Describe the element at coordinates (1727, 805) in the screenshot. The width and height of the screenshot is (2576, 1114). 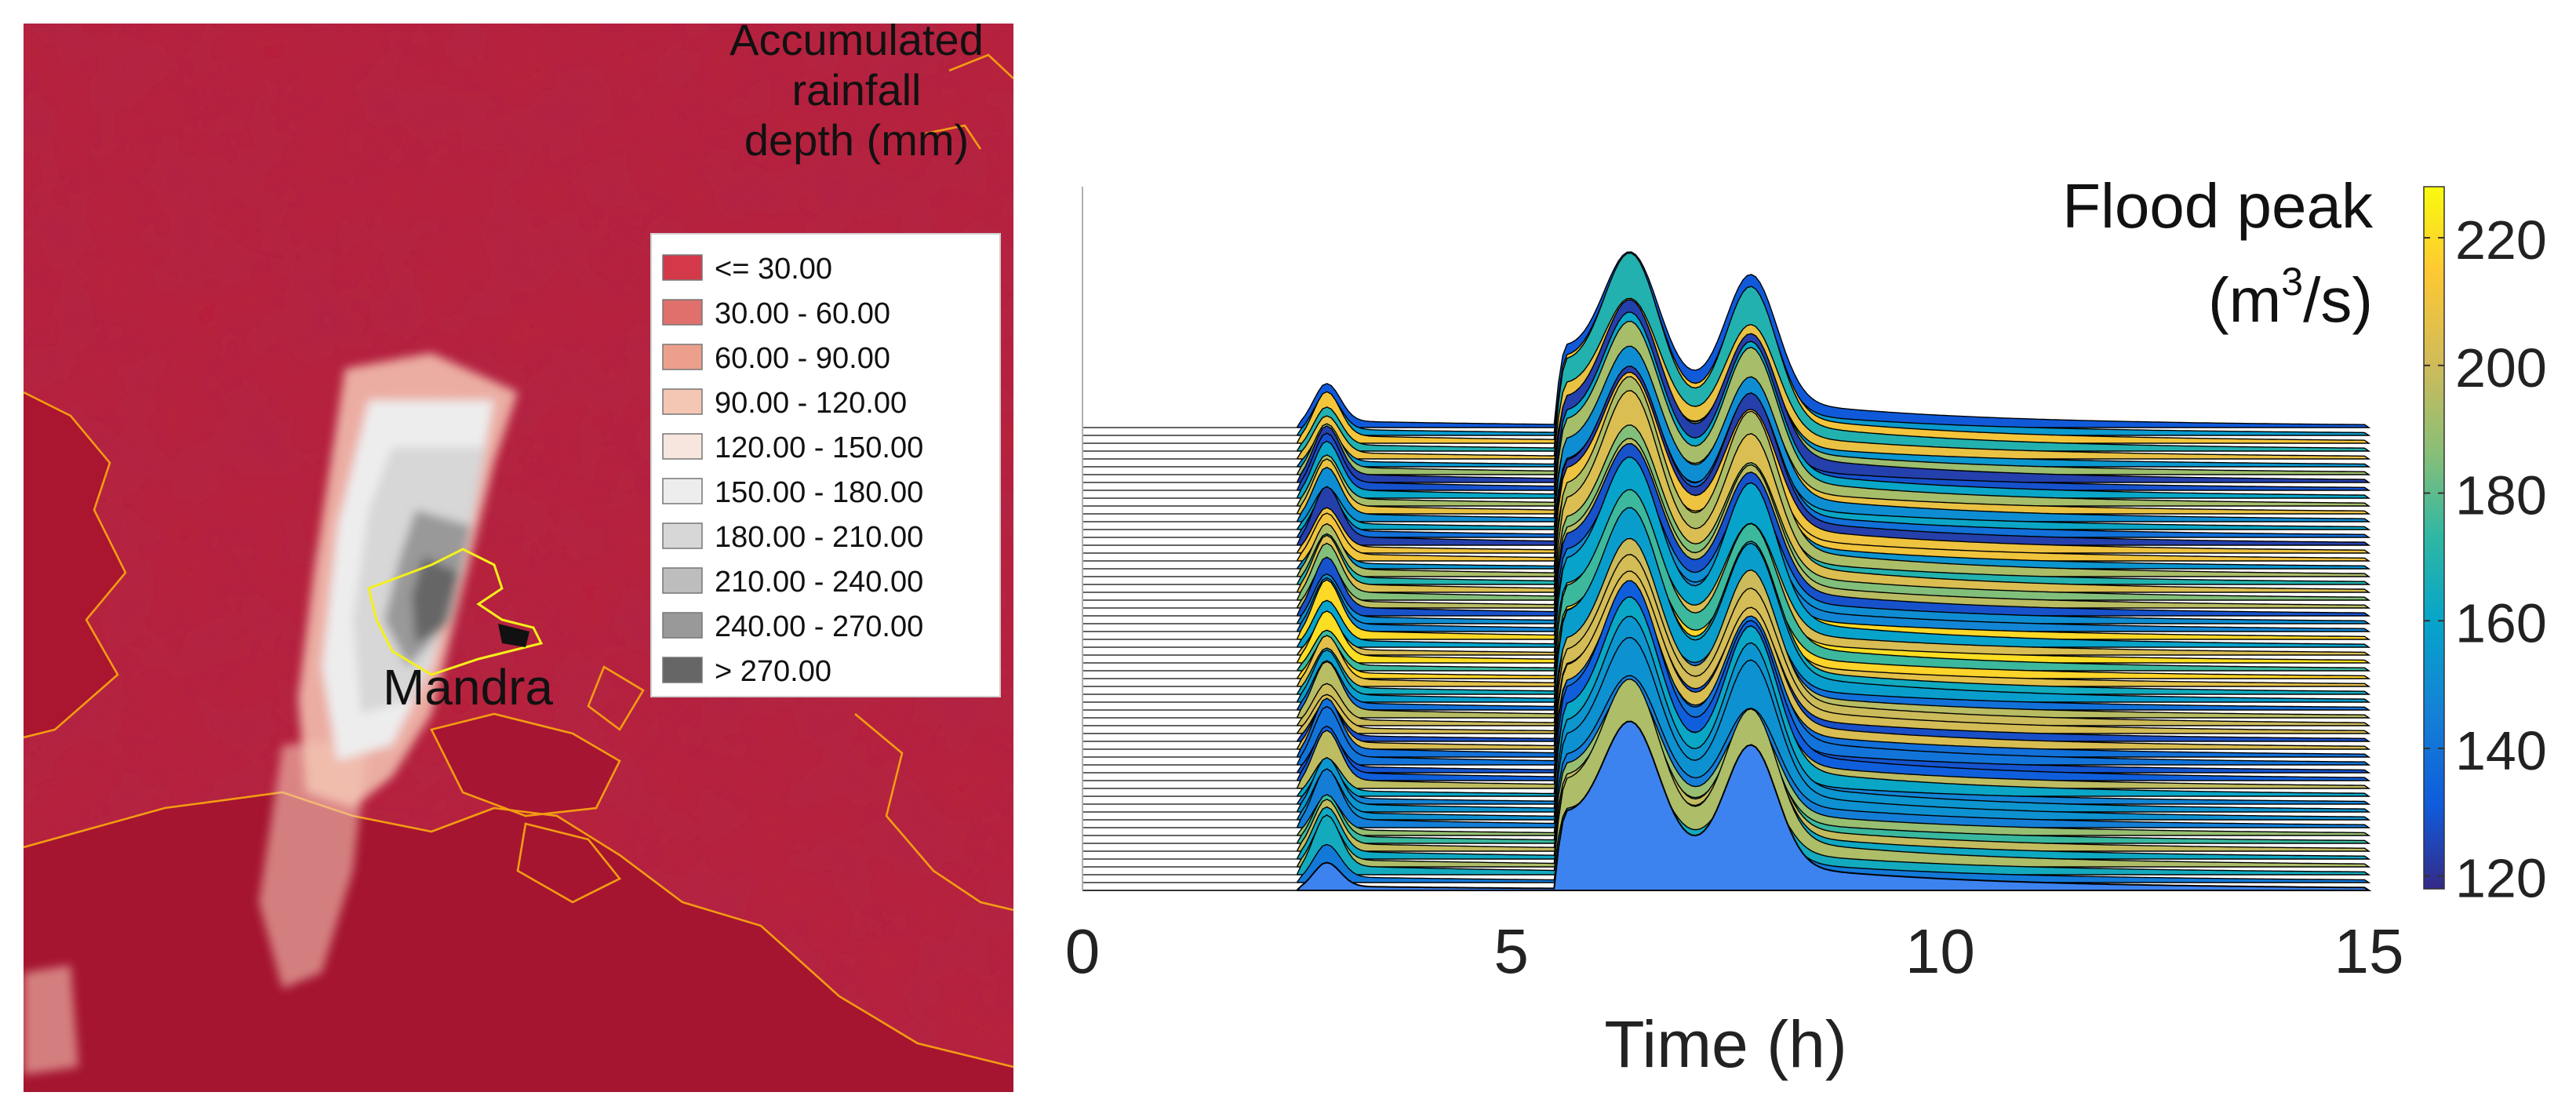
I see `front-hydrograph` at that location.